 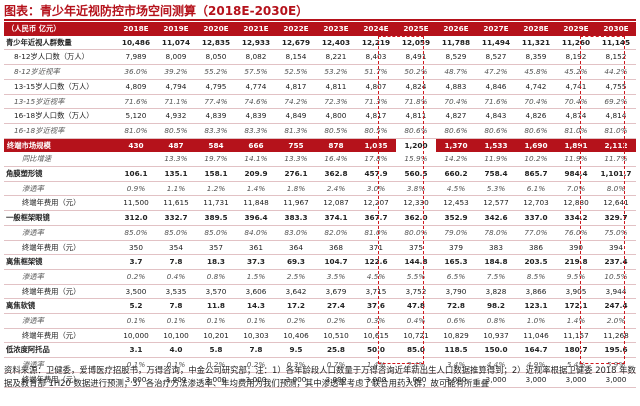 I want to click on table-cell: 4,814, so click(x=616, y=116).